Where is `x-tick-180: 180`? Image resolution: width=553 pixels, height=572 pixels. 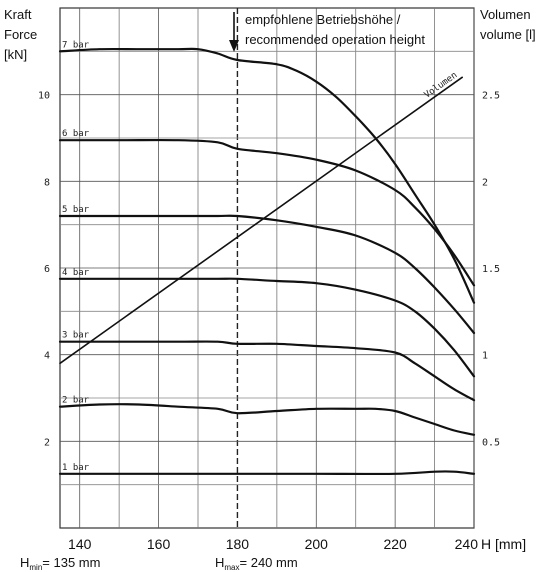
x-tick-180: 180 is located at coordinates (238, 544).